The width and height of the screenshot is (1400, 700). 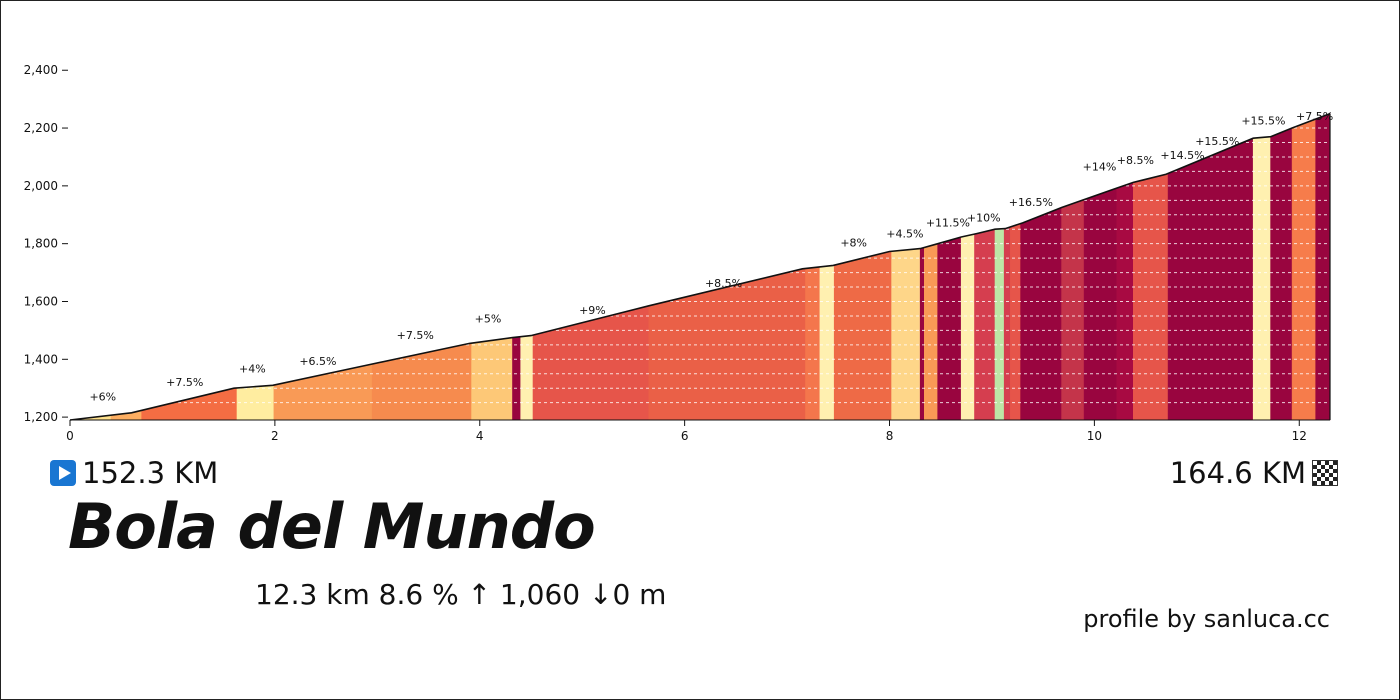 I want to click on credit-text: profile by sanluca.cc, so click(x=1206, y=619).